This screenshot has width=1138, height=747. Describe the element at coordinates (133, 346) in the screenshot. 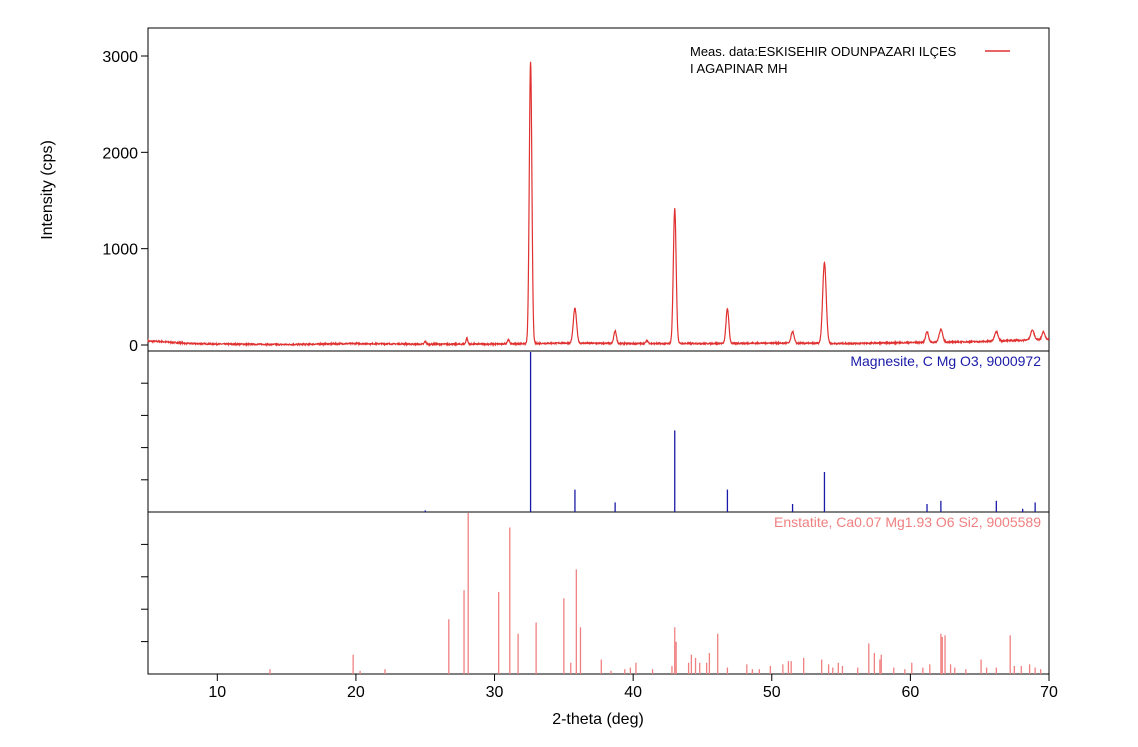

I see `y-tick-label: 0` at that location.